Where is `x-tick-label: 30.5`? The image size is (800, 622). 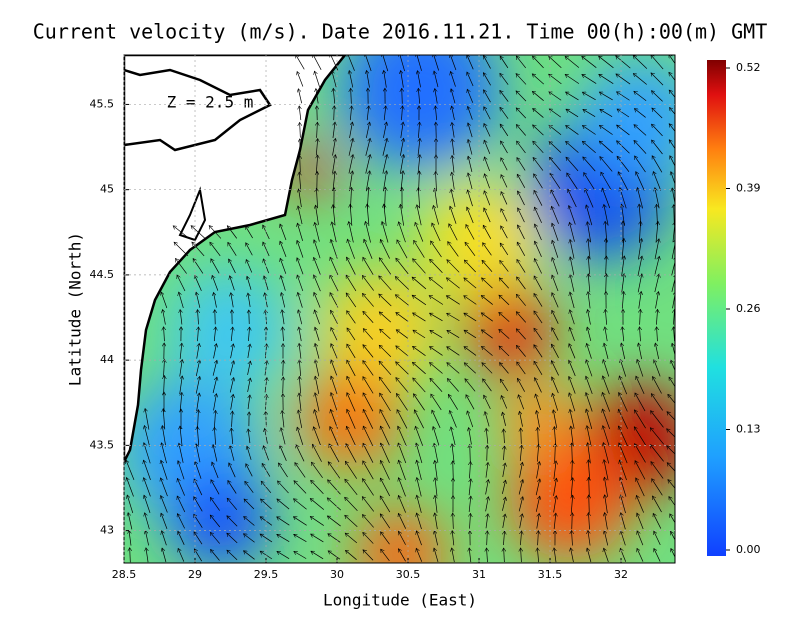
x-tick-label: 30.5 is located at coordinates (408, 574).